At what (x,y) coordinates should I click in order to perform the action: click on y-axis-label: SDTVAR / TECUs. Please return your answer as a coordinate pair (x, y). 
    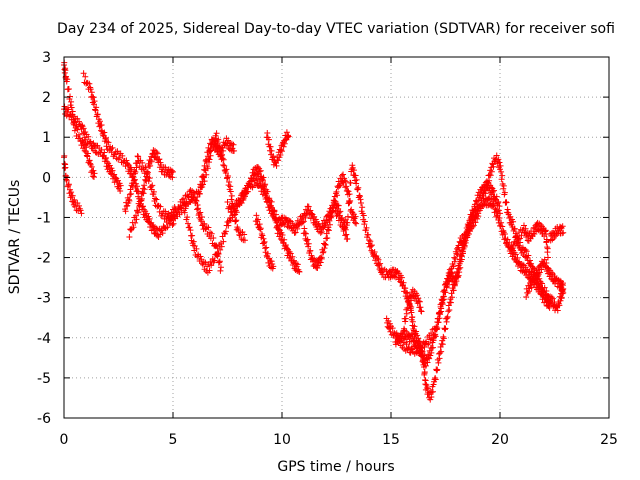
    Looking at the image, I should click on (15, 237).